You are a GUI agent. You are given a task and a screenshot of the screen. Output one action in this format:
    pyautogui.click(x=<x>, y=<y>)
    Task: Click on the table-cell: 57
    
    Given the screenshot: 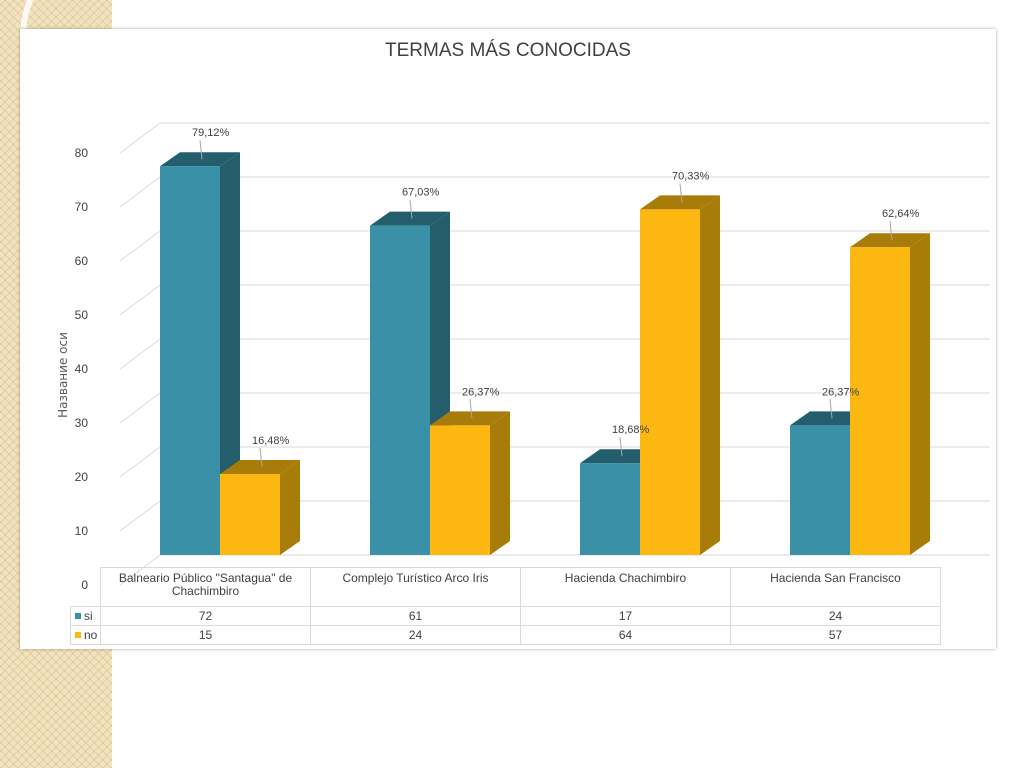 What is the action you would take?
    pyautogui.click(x=835, y=635)
    